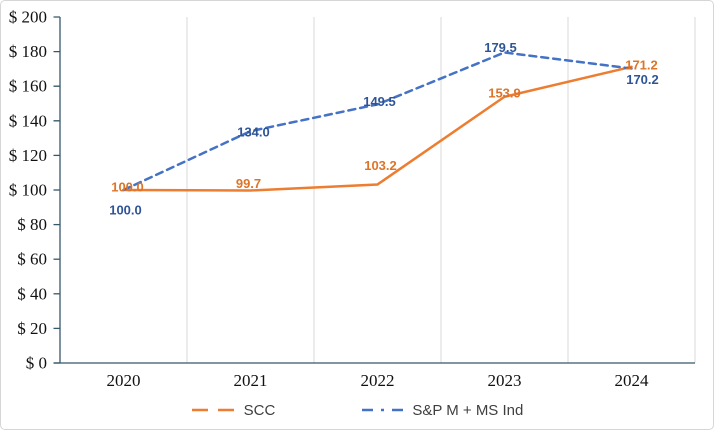 This screenshot has height=430, width=714. Describe the element at coordinates (632, 380) in the screenshot. I see `x-axis-tick-label: 2024` at that location.